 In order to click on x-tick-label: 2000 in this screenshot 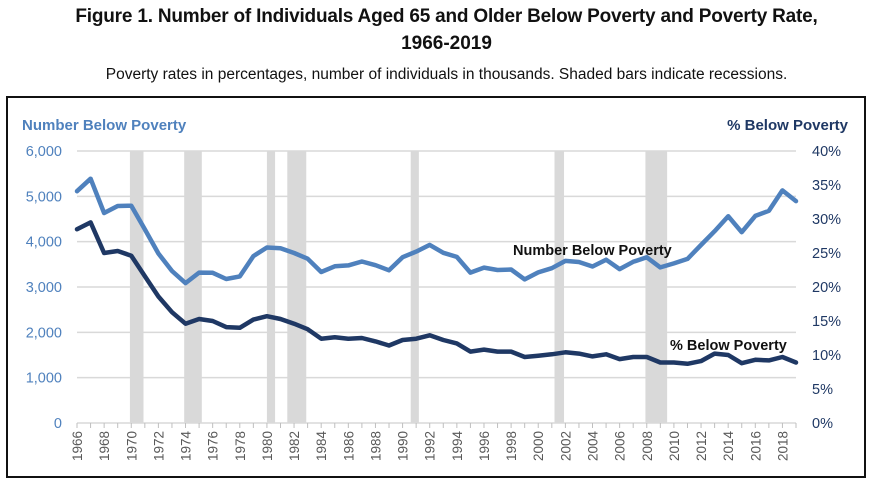, I will do `click(538, 446)`.